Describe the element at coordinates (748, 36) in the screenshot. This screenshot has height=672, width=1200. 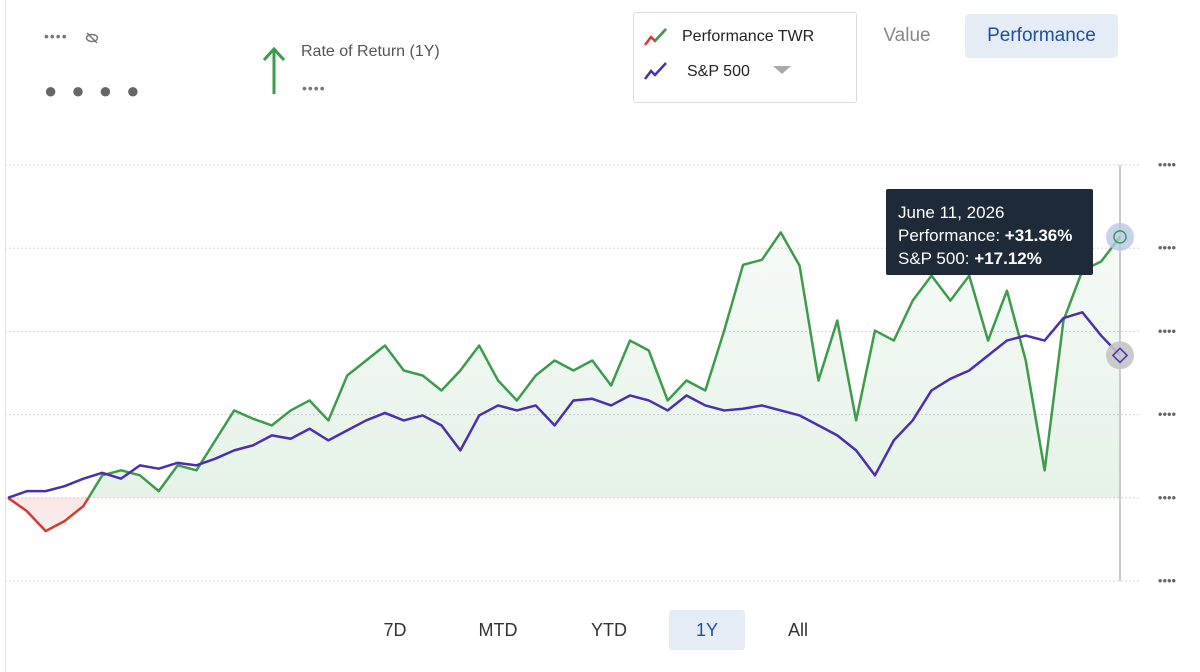
I see `legend-label: Performance TWR` at that location.